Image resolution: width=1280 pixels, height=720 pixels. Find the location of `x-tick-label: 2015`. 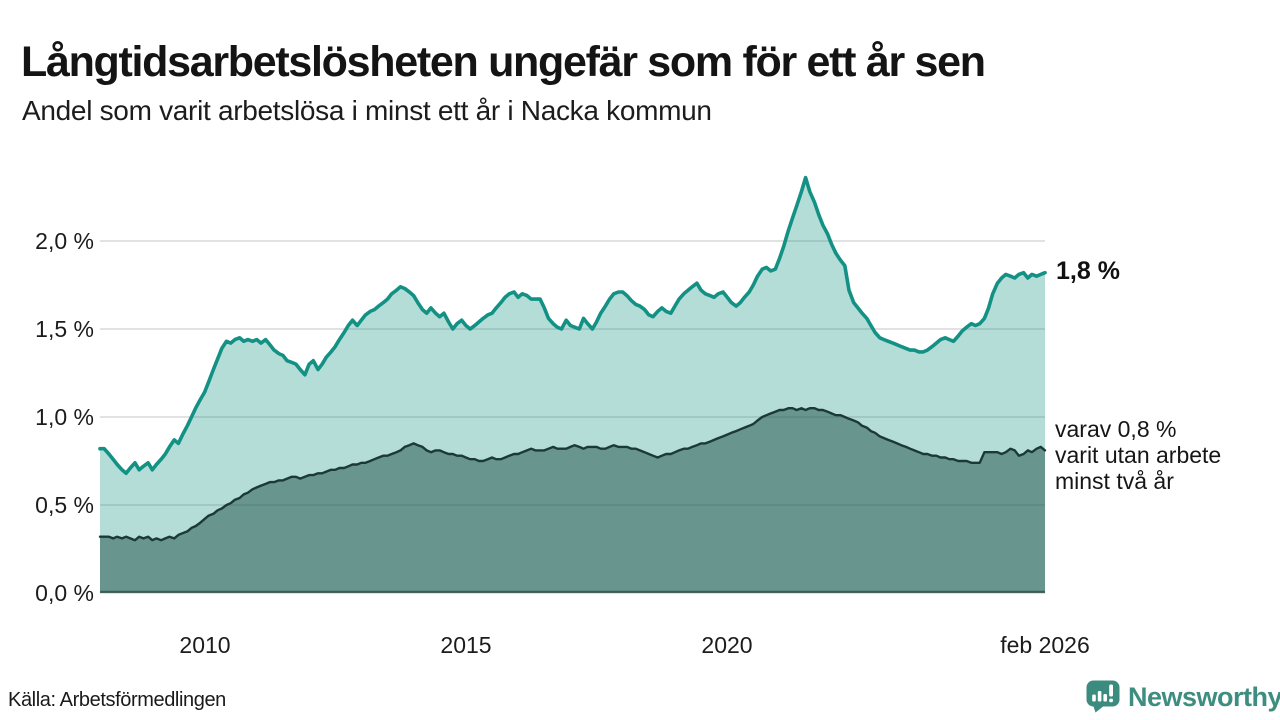

x-tick-label: 2015 is located at coordinates (466, 645).